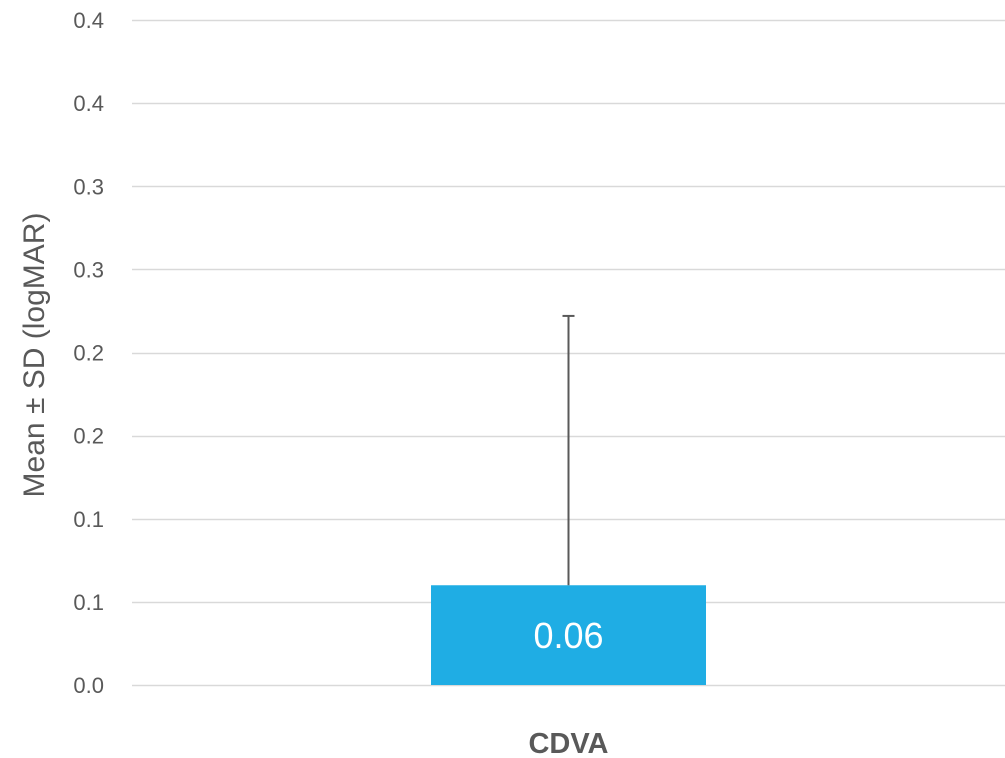 The height and width of the screenshot is (758, 1005). I want to click on data-labels: 0.06, so click(568, 635).